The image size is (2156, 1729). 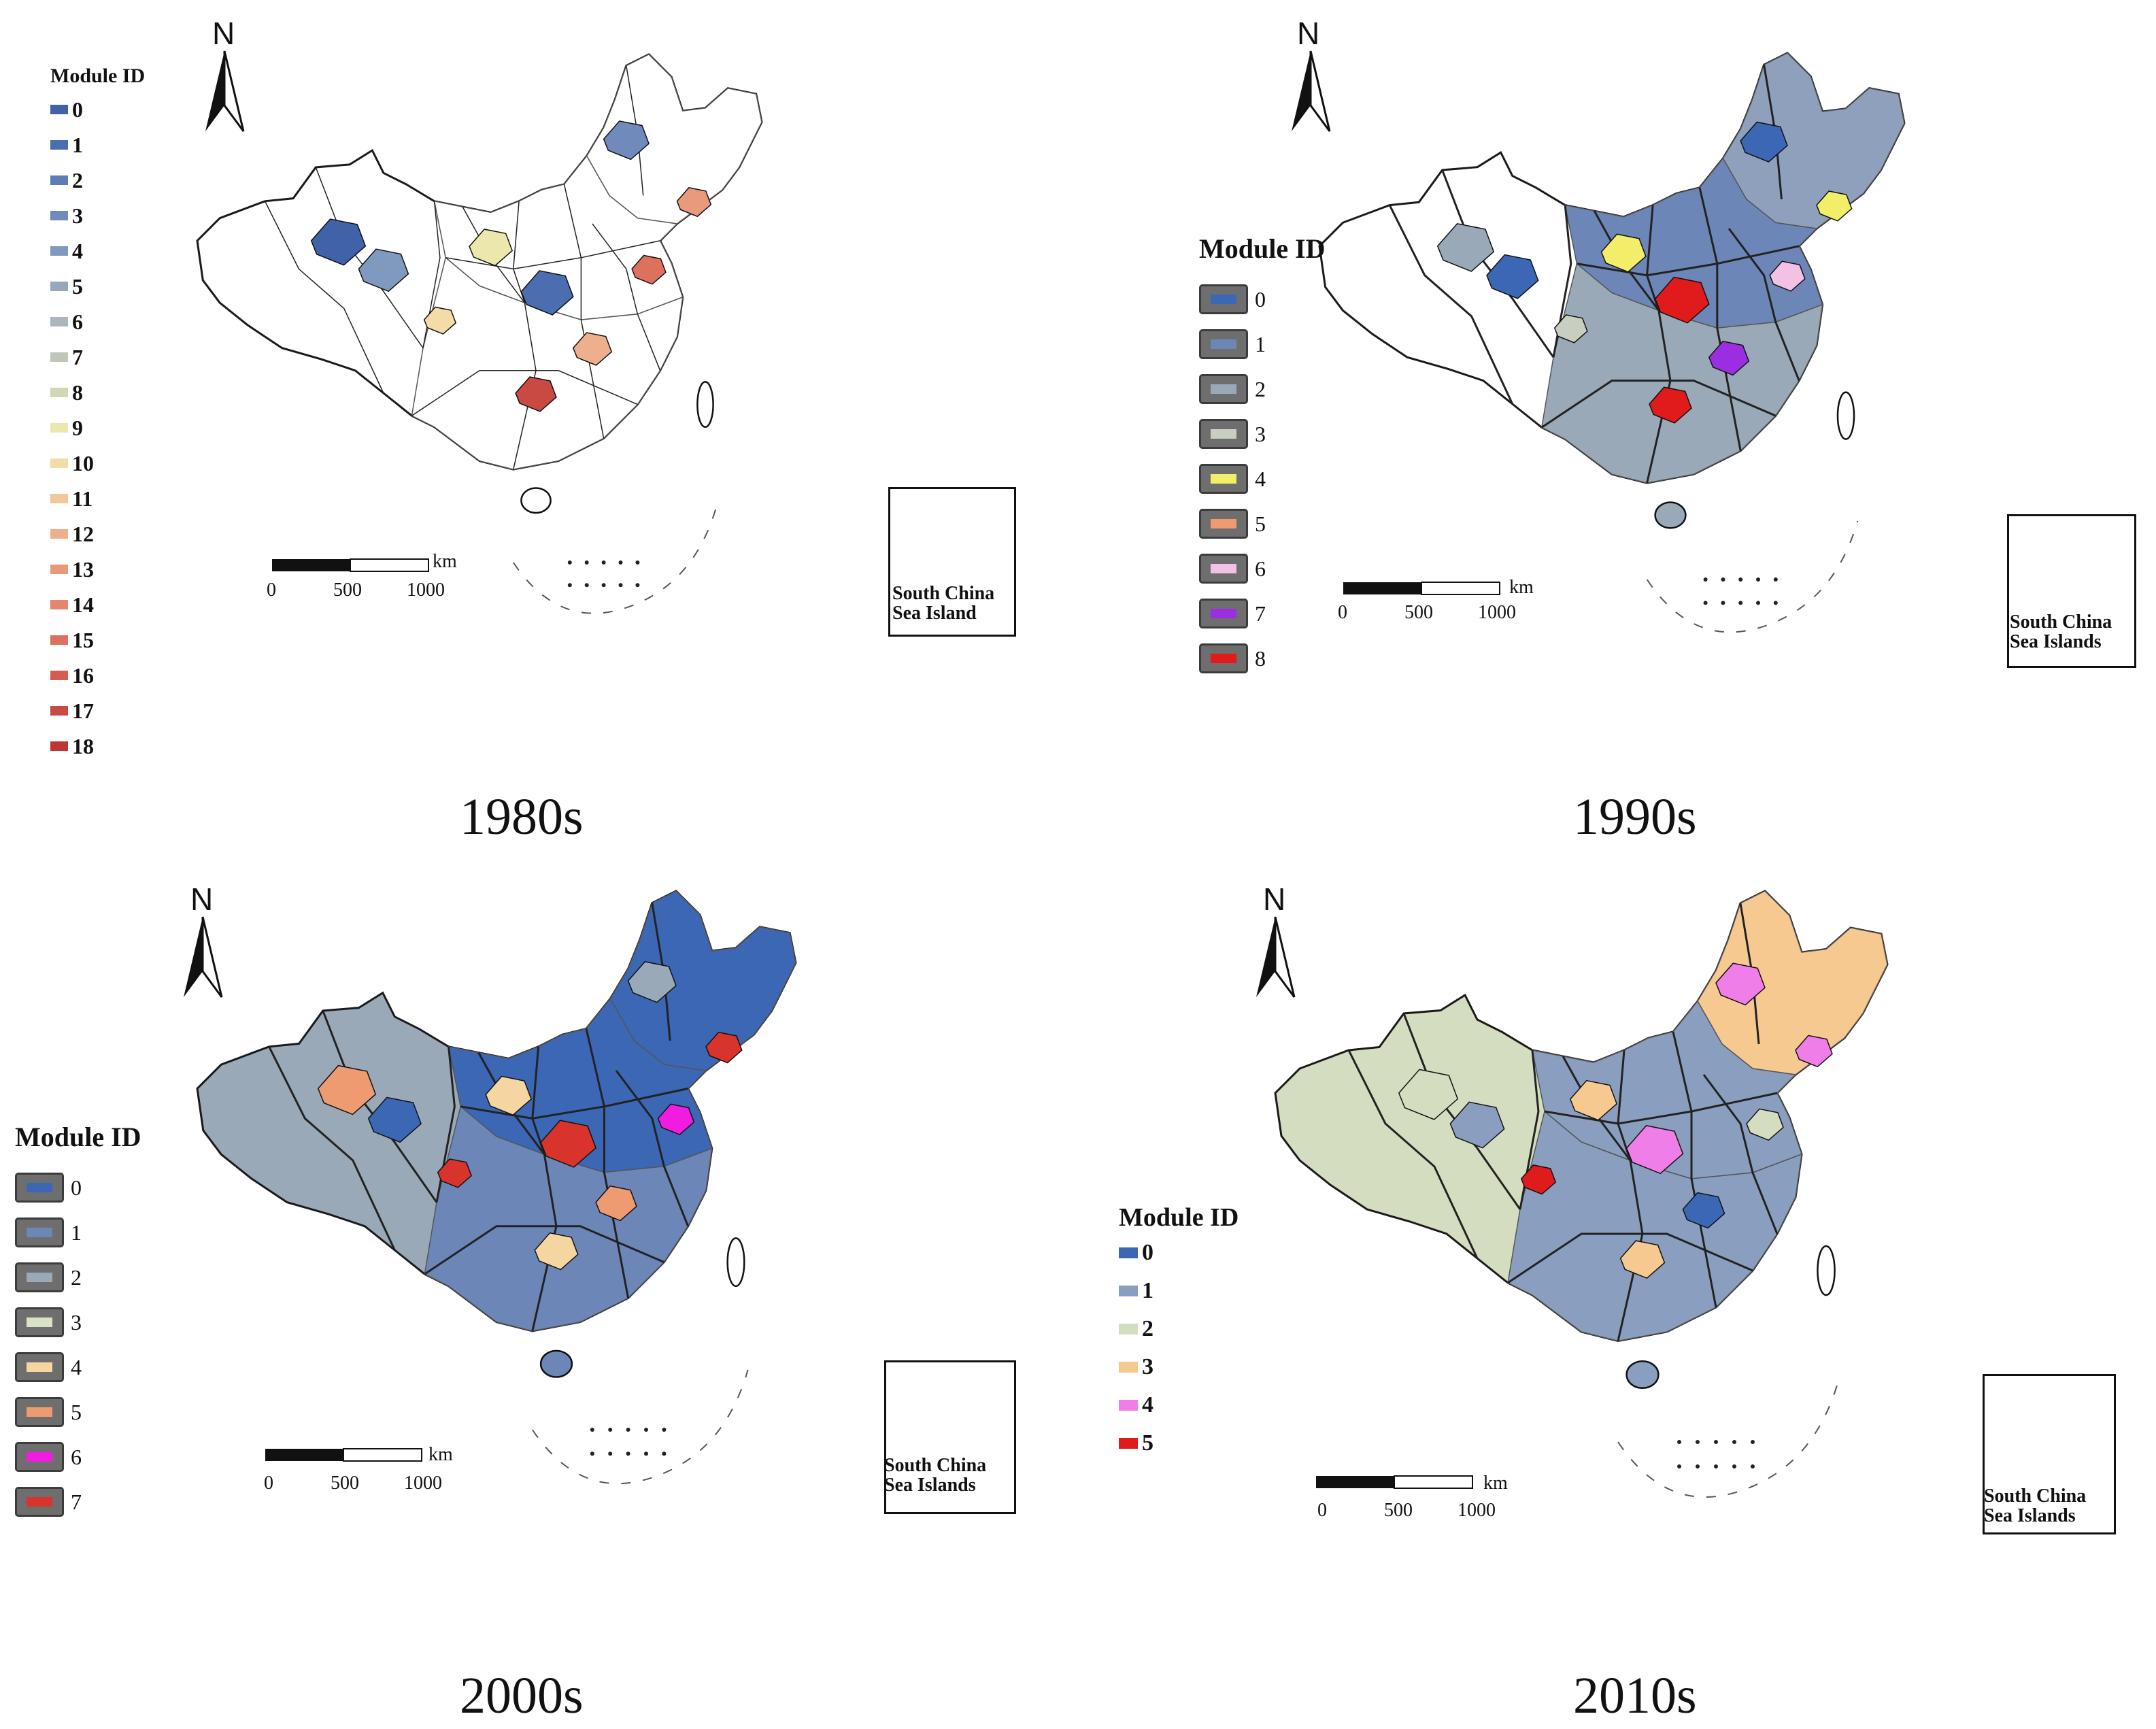 What do you see at coordinates (66, 180) in the screenshot?
I see `legend-item-2: 2` at bounding box center [66, 180].